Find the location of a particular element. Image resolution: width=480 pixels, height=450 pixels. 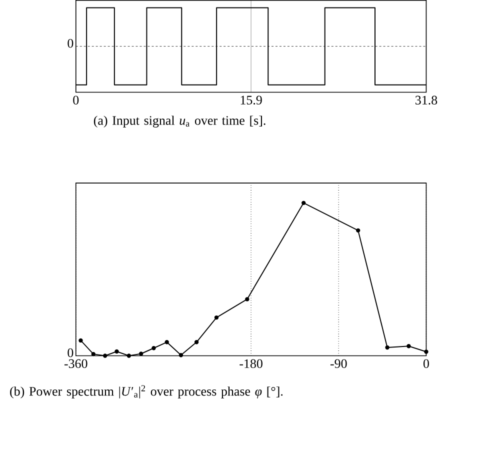

chart-title: (b) Power spectrum |U′$_{a}$|$^{2}$ over process phase φ [°]. is located at coordinates (146, 392).